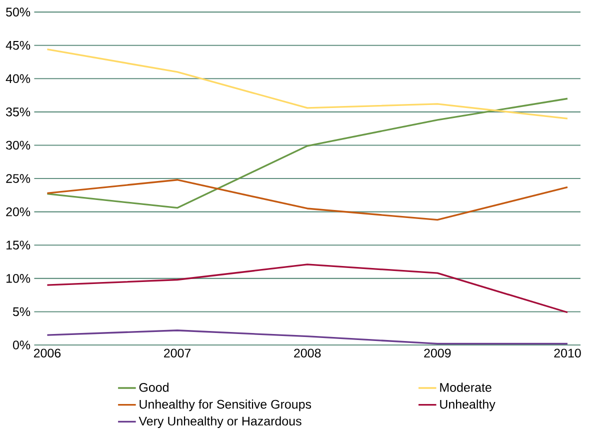 This screenshot has height=435, width=589. What do you see at coordinates (18, 178) in the screenshot?
I see `y-tick-label: 25%` at bounding box center [18, 178].